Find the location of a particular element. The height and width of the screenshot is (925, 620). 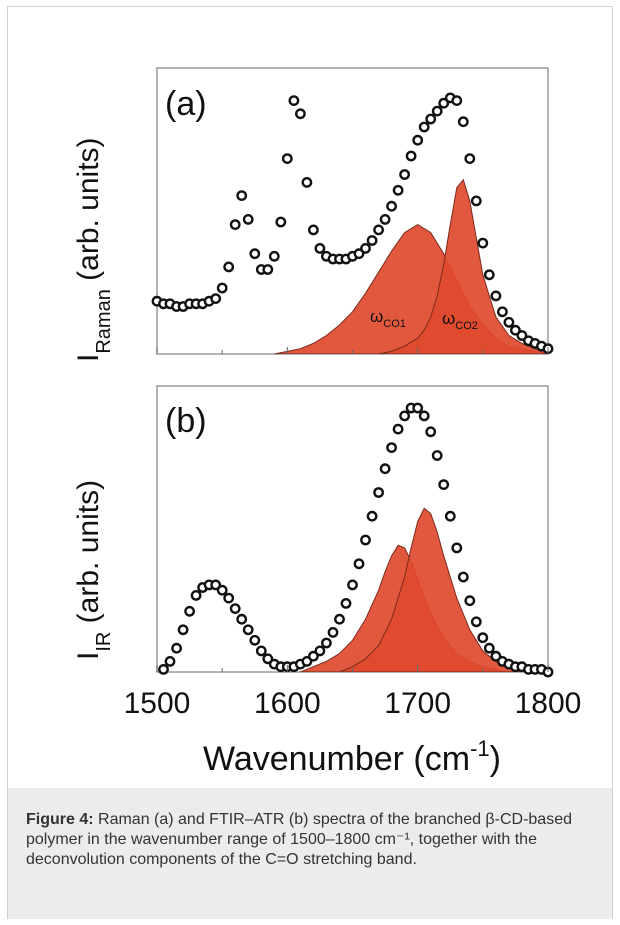

panel-a-components is located at coordinates (411, 266).